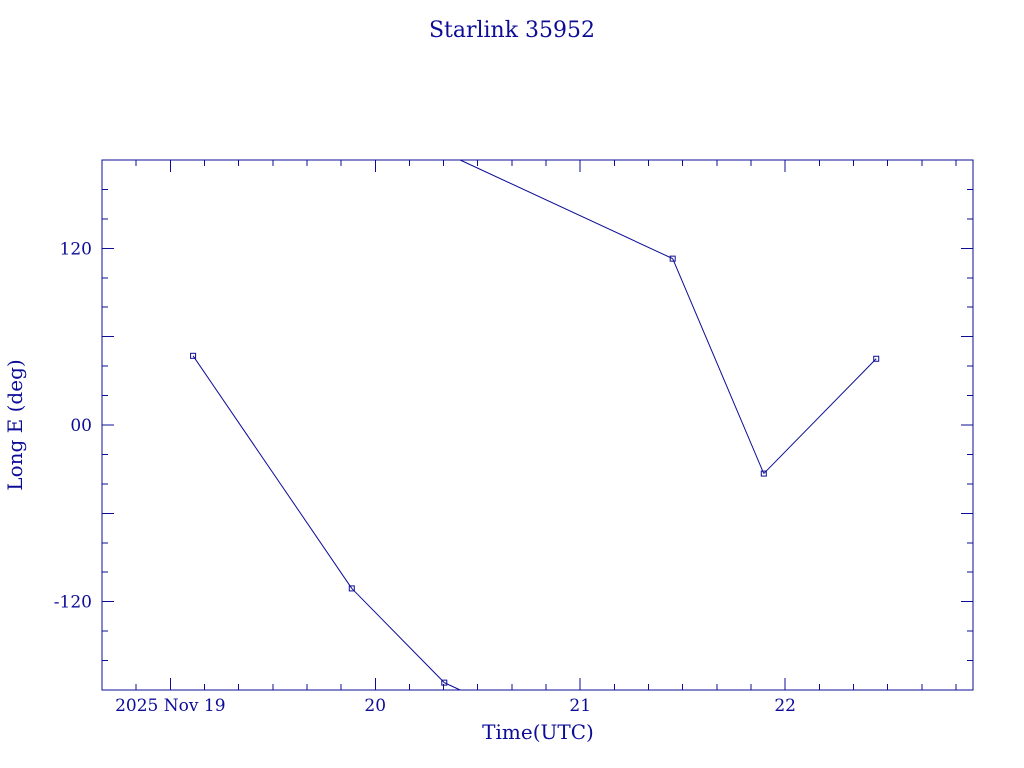 The image size is (1024, 768). What do you see at coordinates (81, 426) in the screenshot?
I see `y-tick-label: 00` at bounding box center [81, 426].